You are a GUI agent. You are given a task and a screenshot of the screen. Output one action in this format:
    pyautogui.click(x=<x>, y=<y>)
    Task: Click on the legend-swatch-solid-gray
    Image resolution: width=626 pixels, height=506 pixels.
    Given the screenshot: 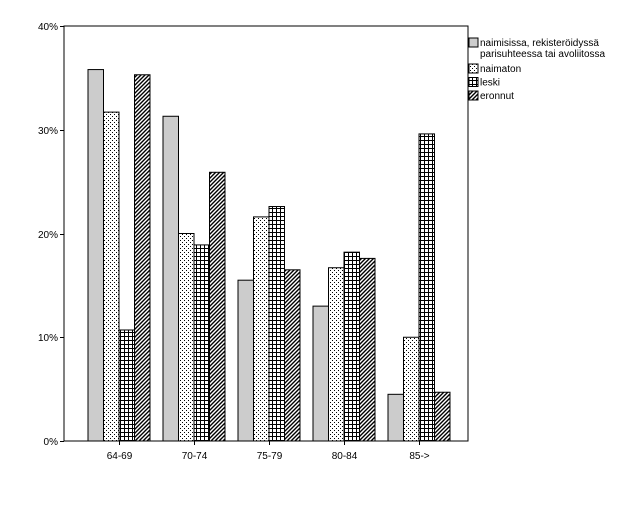 What is the action you would take?
    pyautogui.click(x=473, y=42)
    